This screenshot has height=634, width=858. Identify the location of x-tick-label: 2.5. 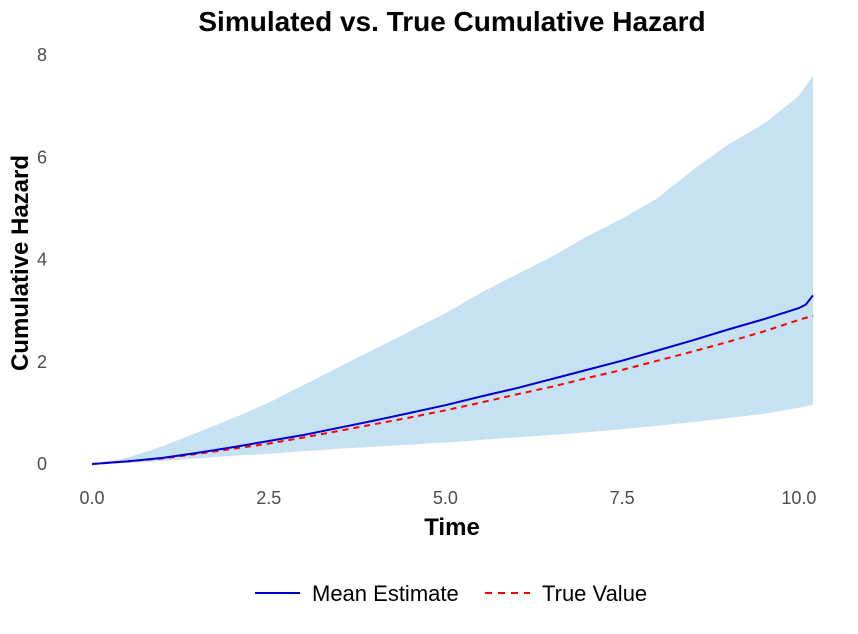
(268, 498).